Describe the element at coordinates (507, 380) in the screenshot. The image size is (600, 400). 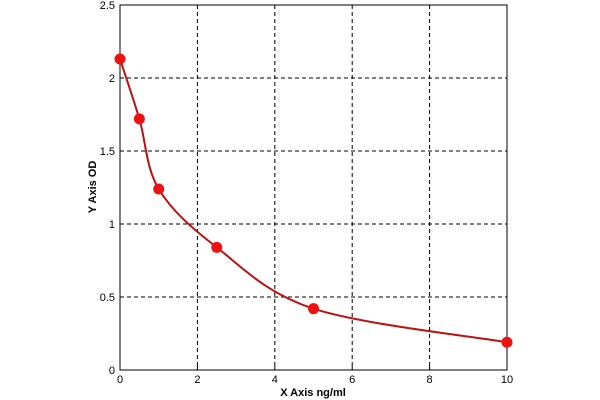
I see `x-tick-label: 10` at that location.